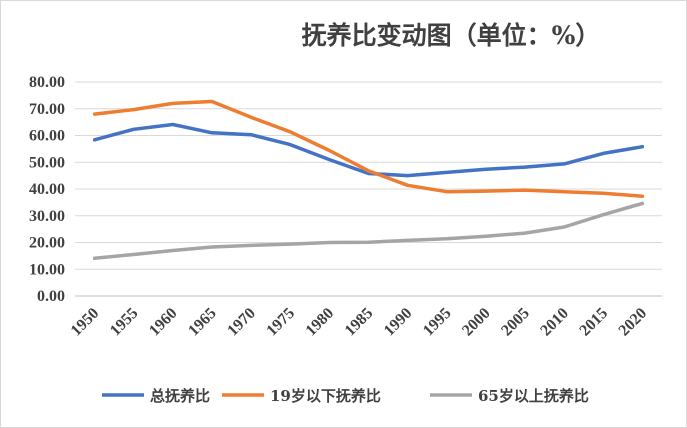 Image resolution: width=687 pixels, height=428 pixels. What do you see at coordinates (320, 322) in the screenshot?
I see `x-tick-label: 1980` at bounding box center [320, 322].